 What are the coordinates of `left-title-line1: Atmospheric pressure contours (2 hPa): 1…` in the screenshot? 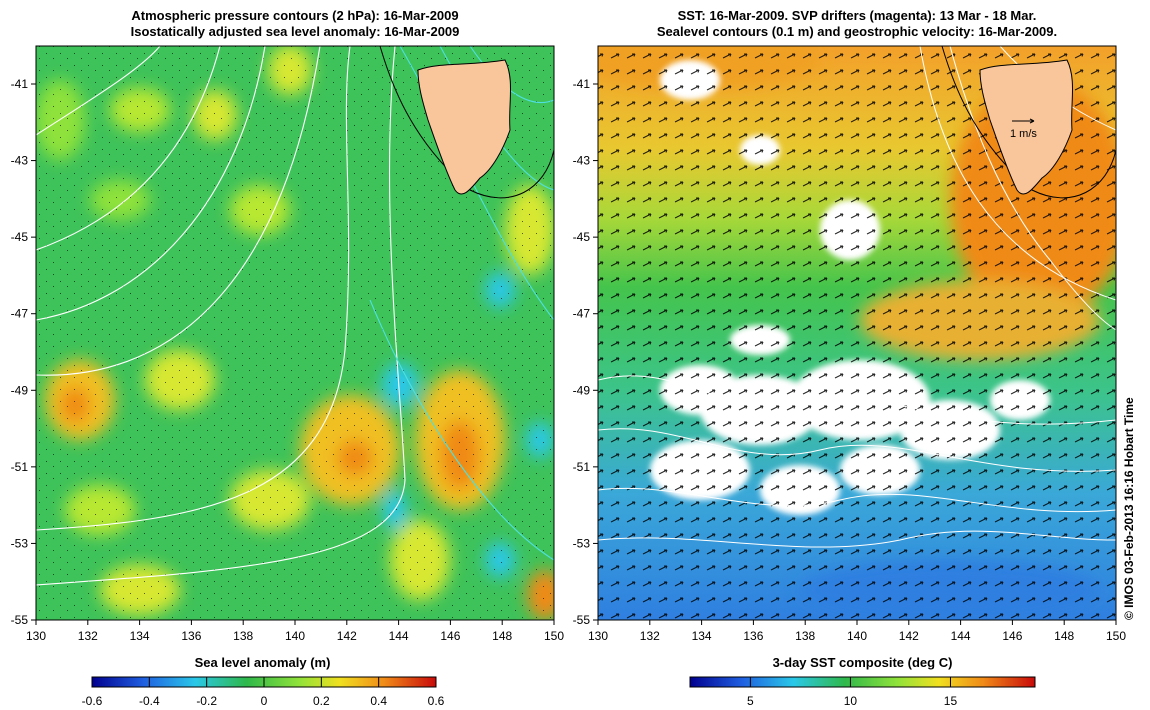 It's located at (295, 15).